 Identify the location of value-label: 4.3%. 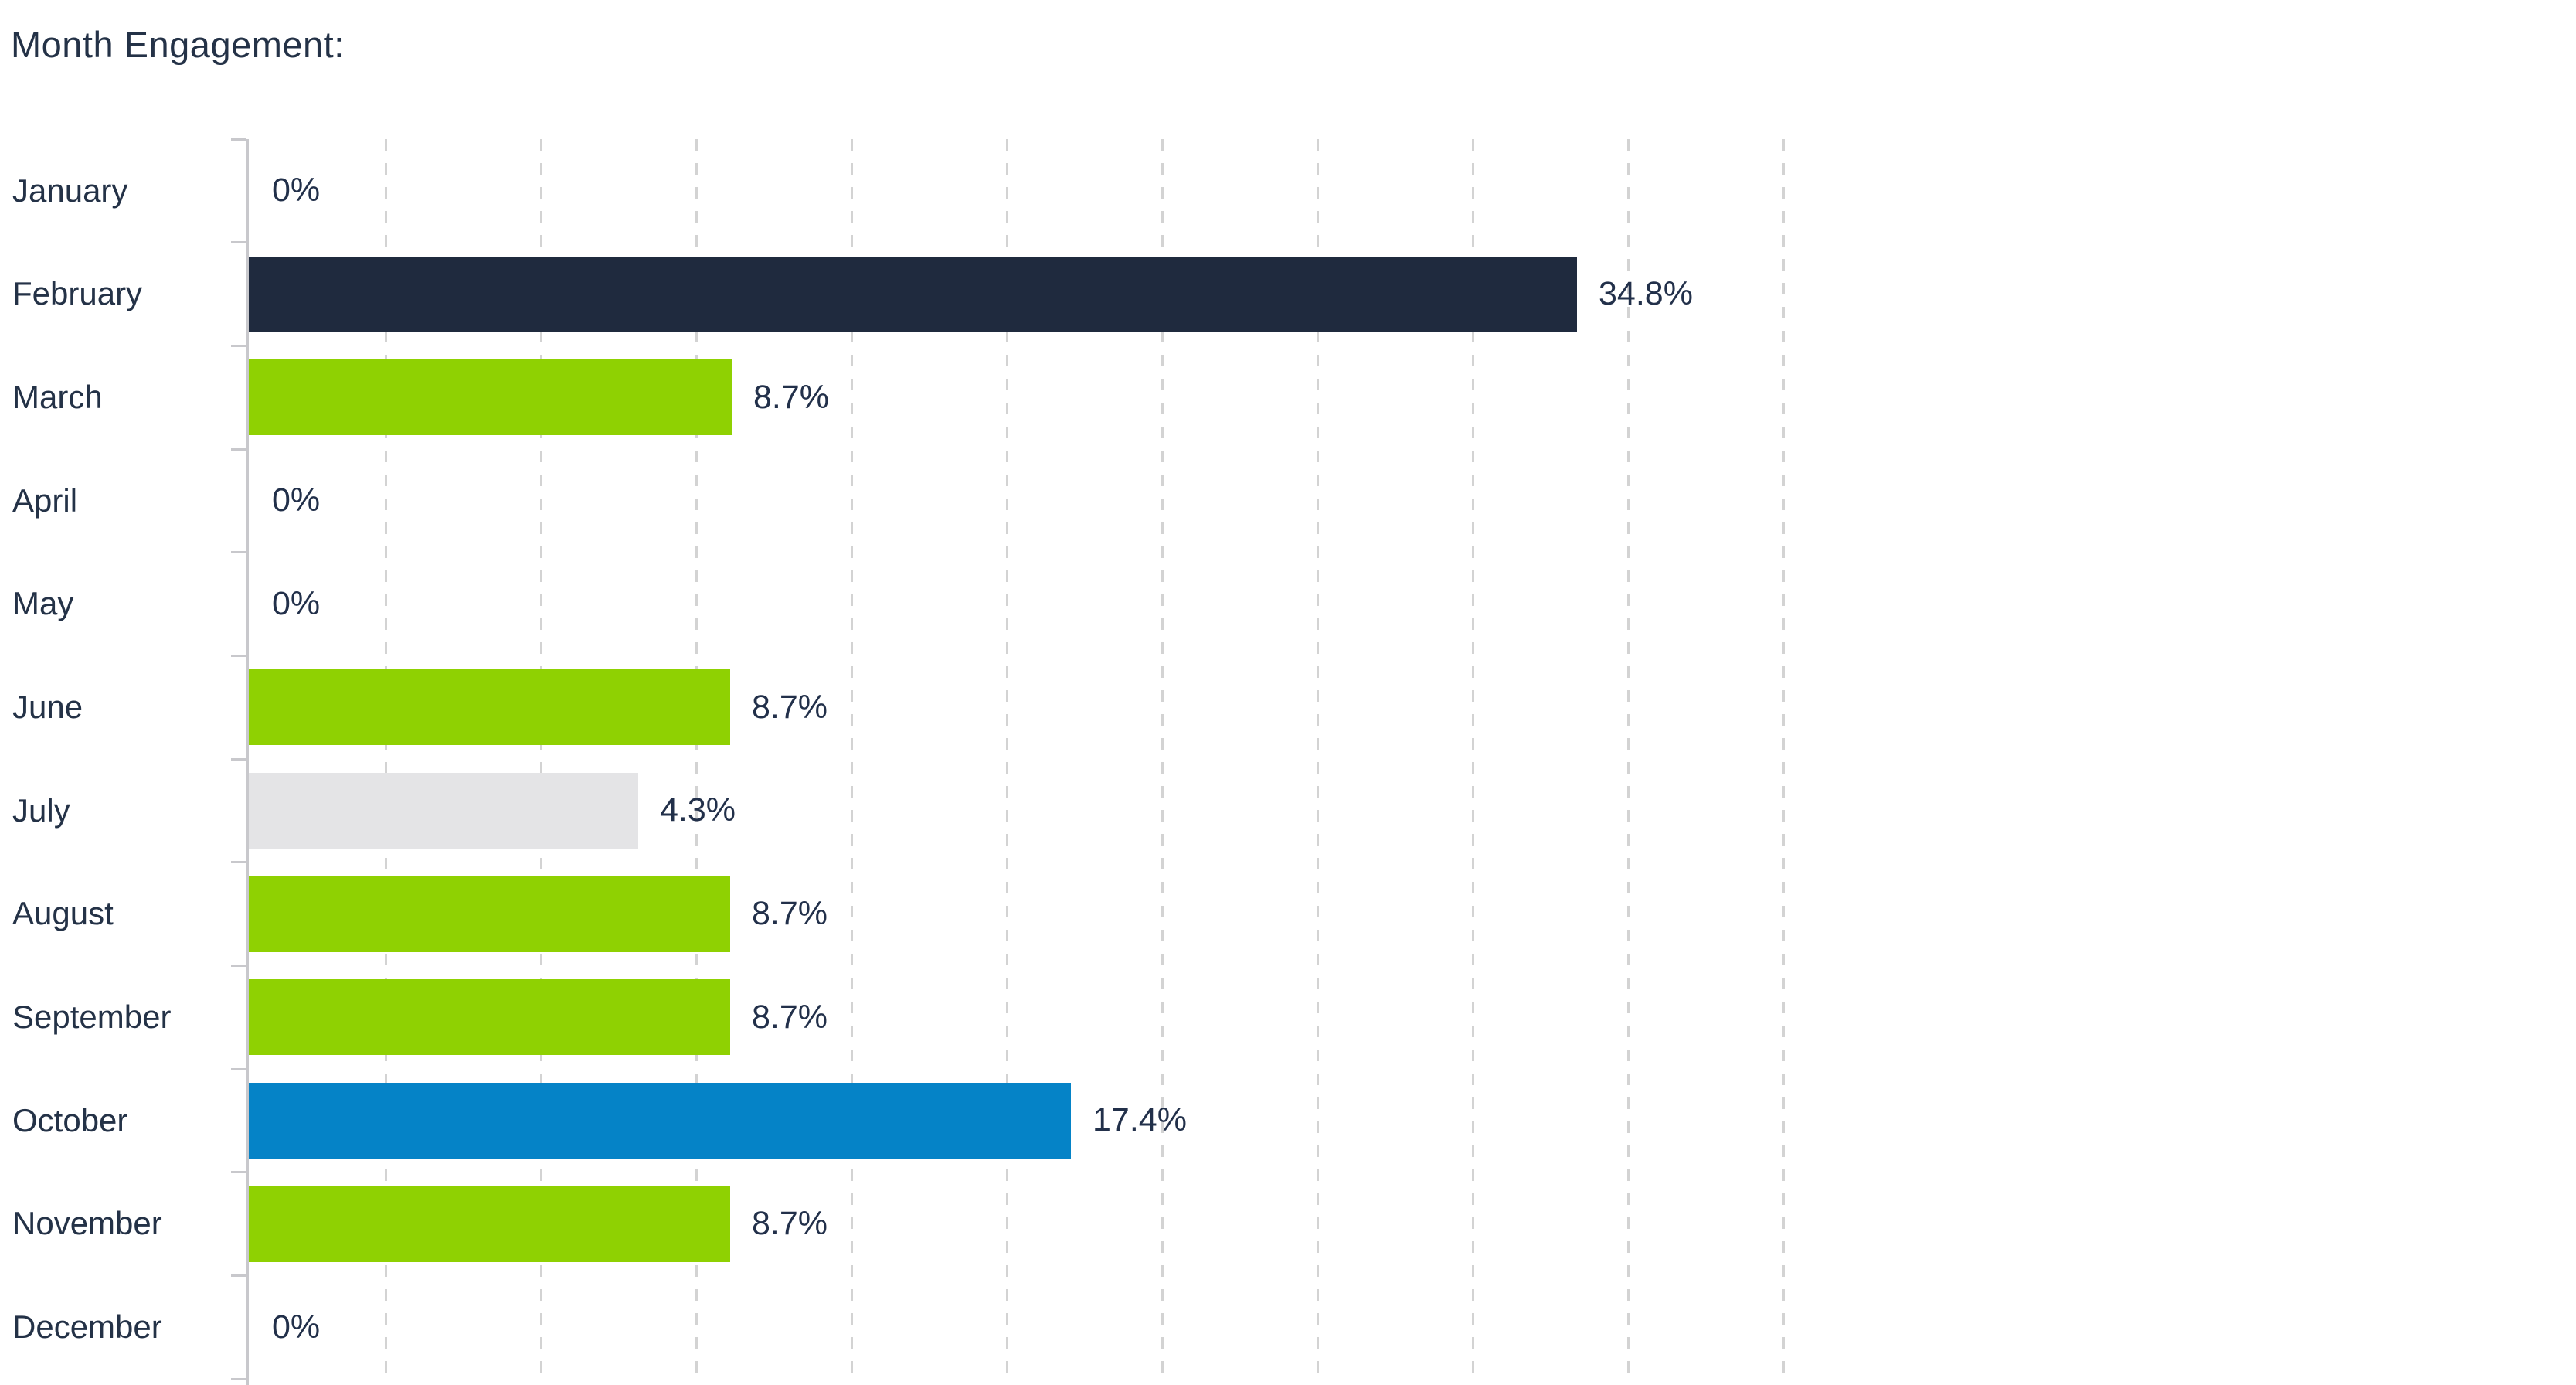
(698, 810).